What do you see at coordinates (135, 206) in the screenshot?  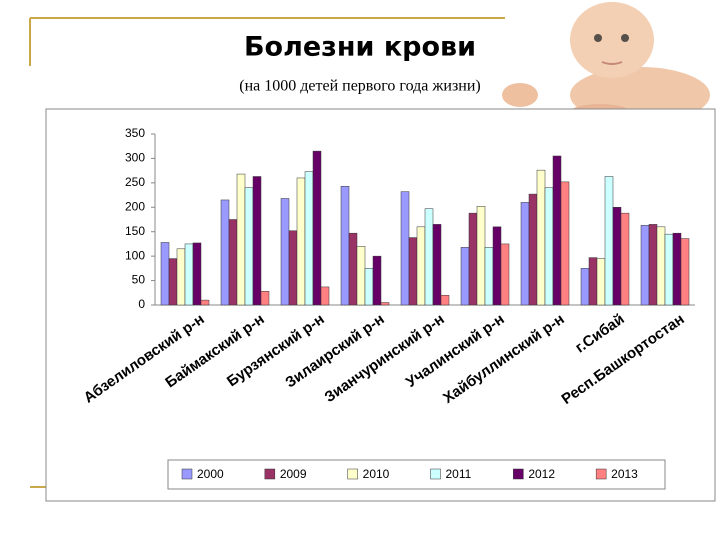 I see `y-tick-label: 200` at bounding box center [135, 206].